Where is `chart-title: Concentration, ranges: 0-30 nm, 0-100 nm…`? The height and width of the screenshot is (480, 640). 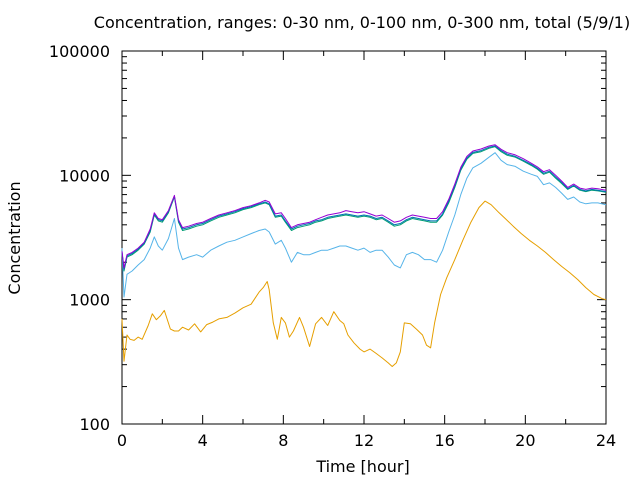 chart-title: Concentration, ranges: 0-30 nm, 0-100 nm… is located at coordinates (362, 22).